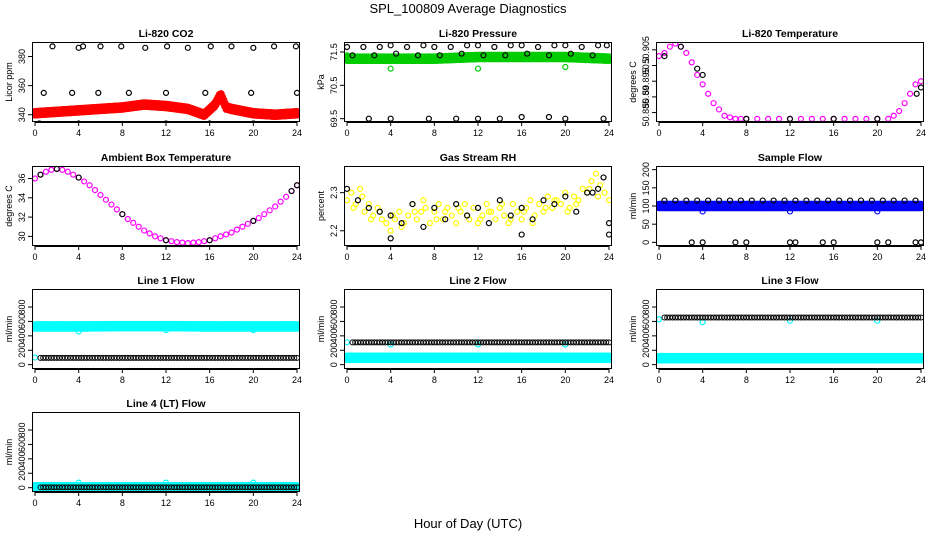 Image resolution: width=936 pixels, height=540 pixels. What do you see at coordinates (565, 380) in the screenshot?
I see `x-tick-label: 20` at bounding box center [565, 380].